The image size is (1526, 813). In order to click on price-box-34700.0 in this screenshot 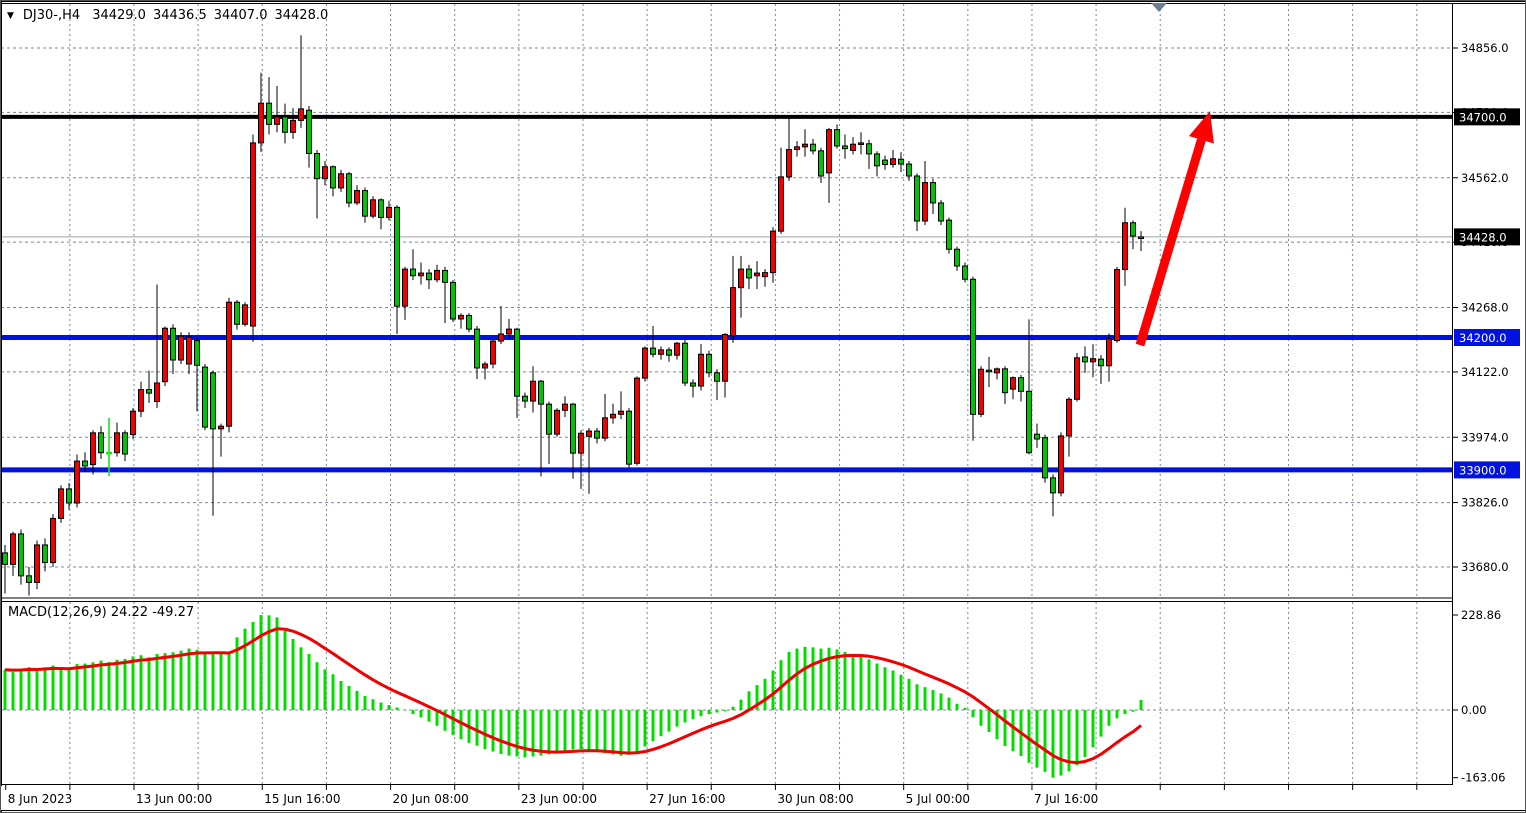, I will do `click(1487, 117)`.